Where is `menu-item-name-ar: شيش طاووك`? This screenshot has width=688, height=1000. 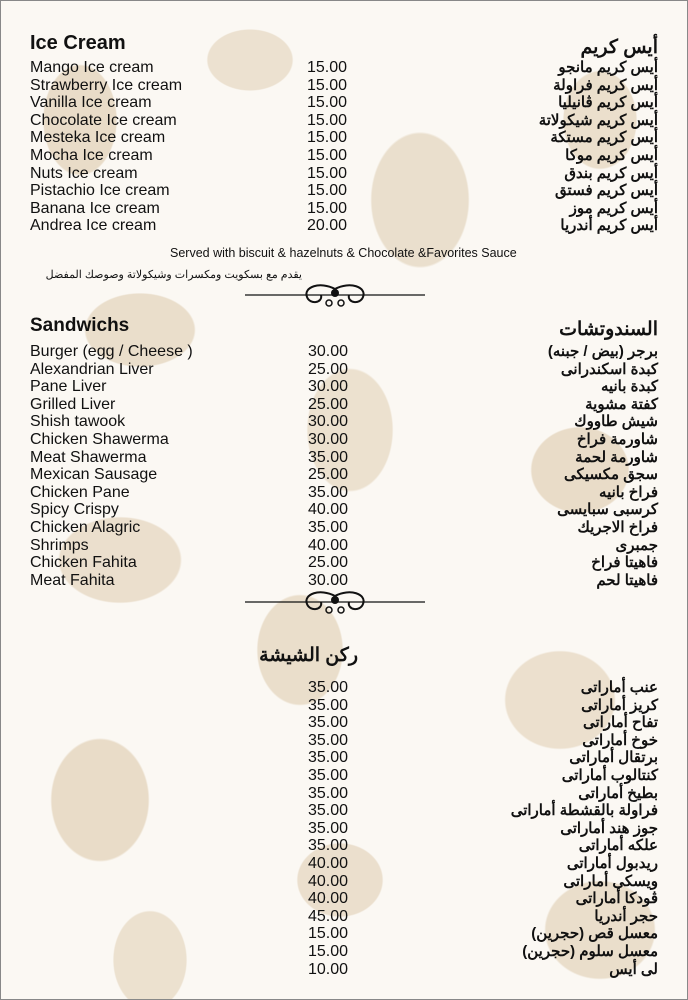 menu-item-name-ar: شيش طاووك is located at coordinates (616, 422).